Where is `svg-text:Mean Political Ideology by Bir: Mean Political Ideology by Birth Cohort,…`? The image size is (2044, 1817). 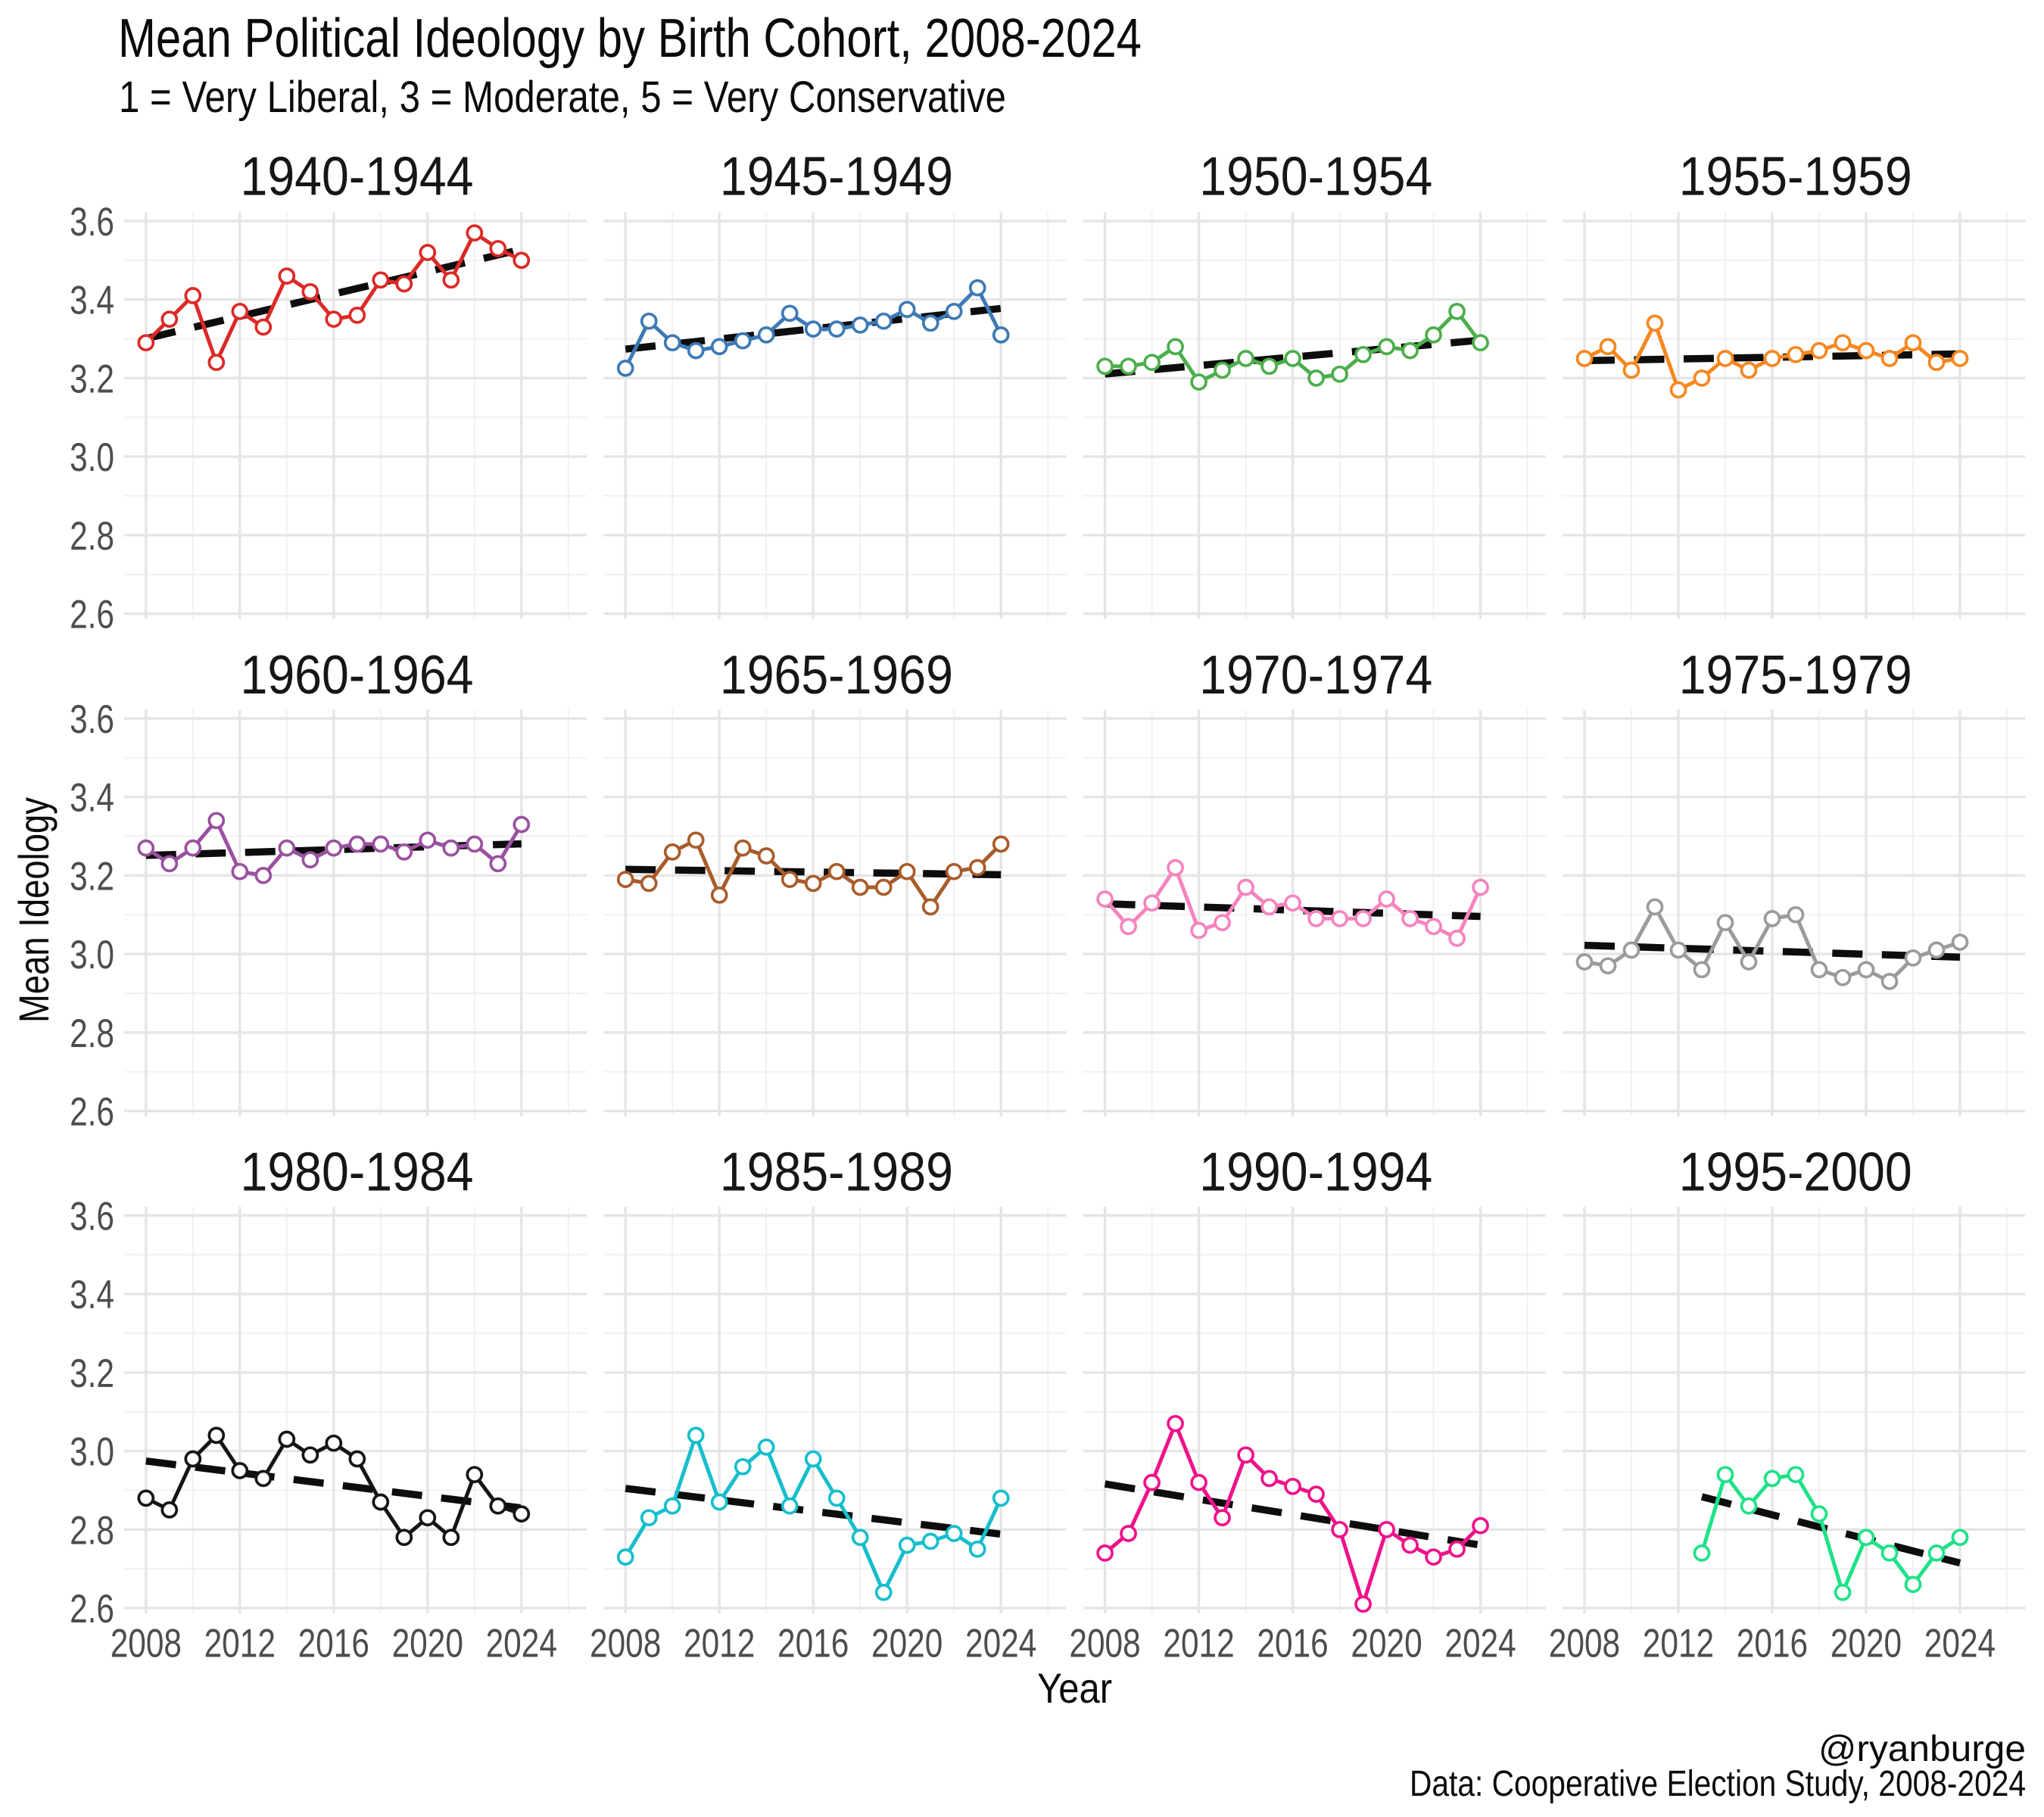 svg-text:Mean Political Ideology by Bir: Mean Political Ideology by Birth Cohort,… is located at coordinates (630, 38).